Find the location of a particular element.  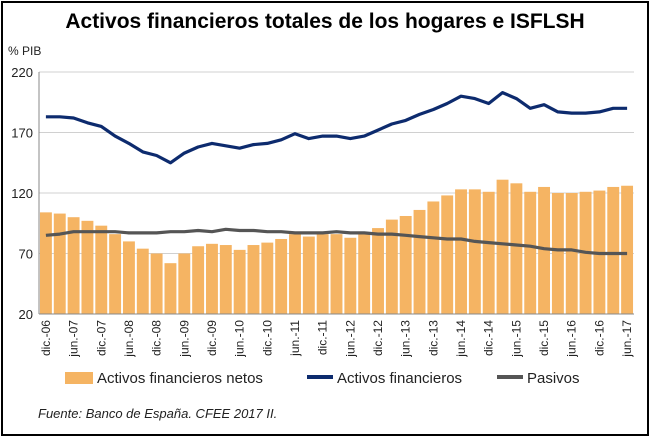

x-tick-label: dic.-12 is located at coordinates (378, 338).